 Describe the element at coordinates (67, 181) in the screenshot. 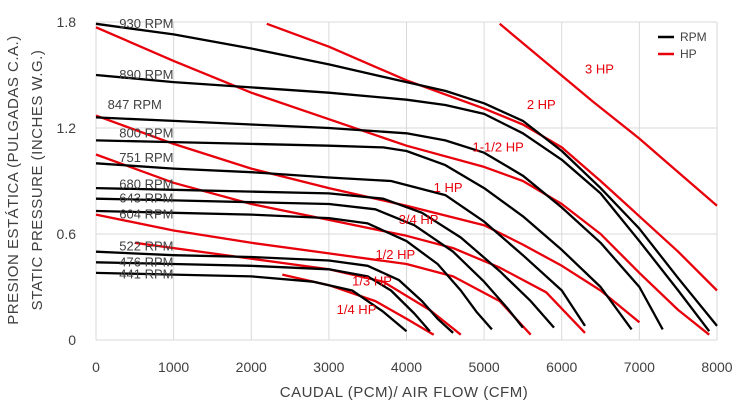

I see `y-tick-labels: 0 0.6 1.2 1.8` at that location.